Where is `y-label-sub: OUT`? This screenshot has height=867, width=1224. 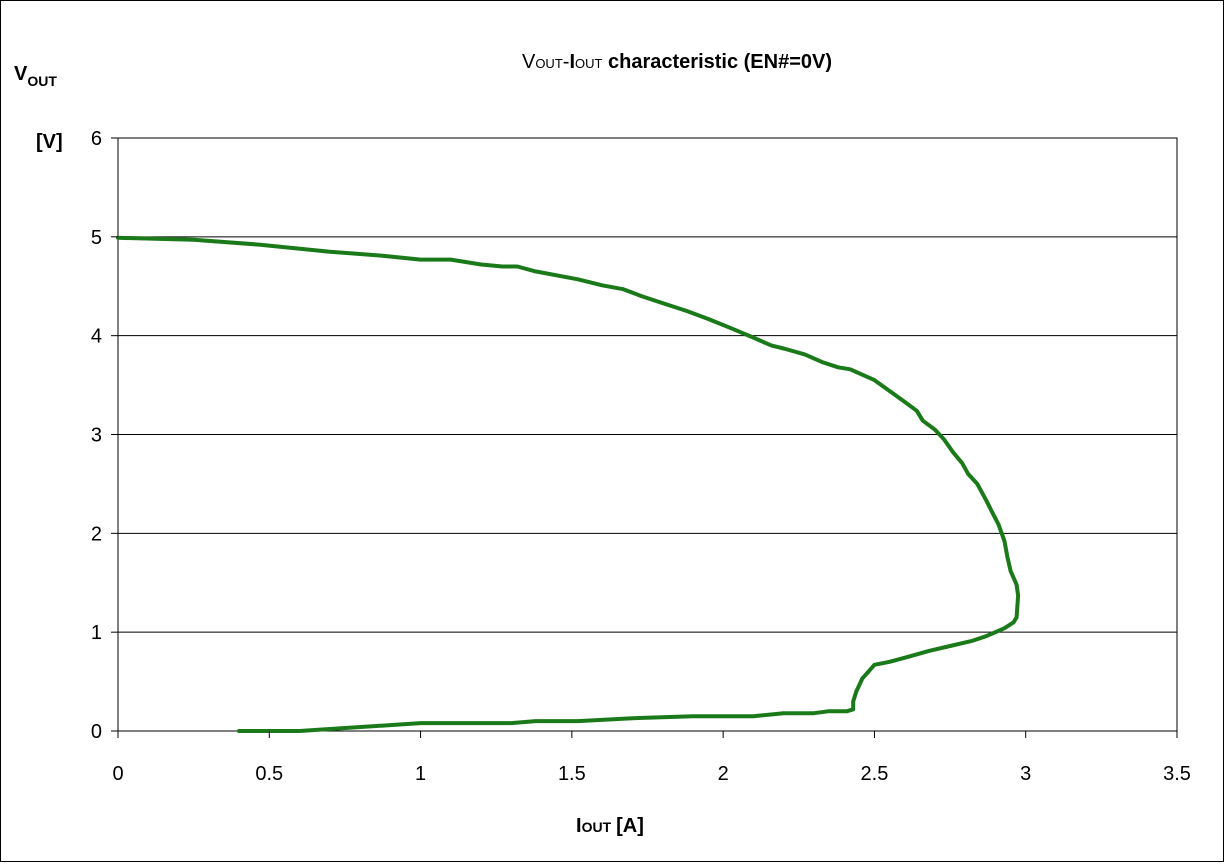
y-label-sub: OUT is located at coordinates (42, 81).